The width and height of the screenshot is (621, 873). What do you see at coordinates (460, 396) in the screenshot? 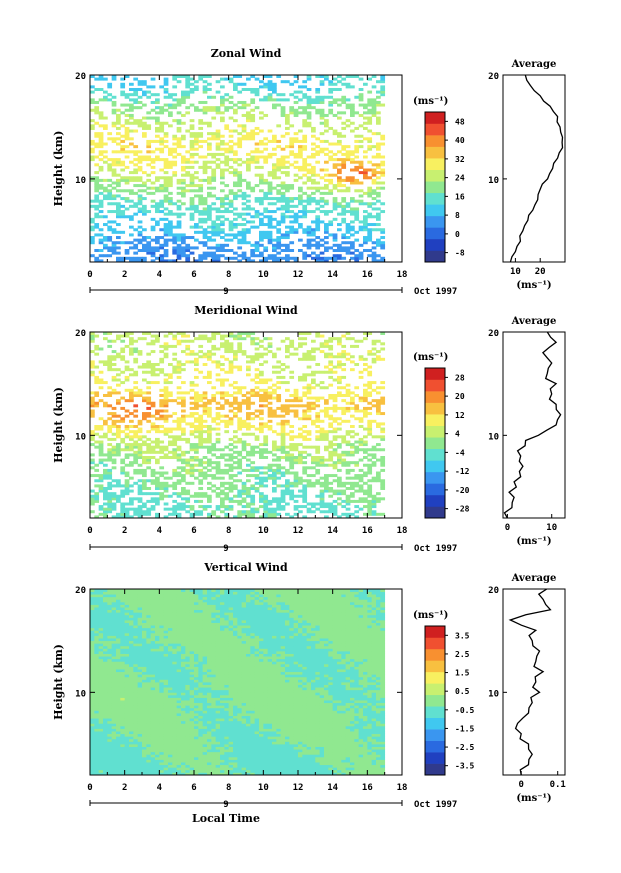
I see `colorbar-tick-label: 20` at bounding box center [460, 396].